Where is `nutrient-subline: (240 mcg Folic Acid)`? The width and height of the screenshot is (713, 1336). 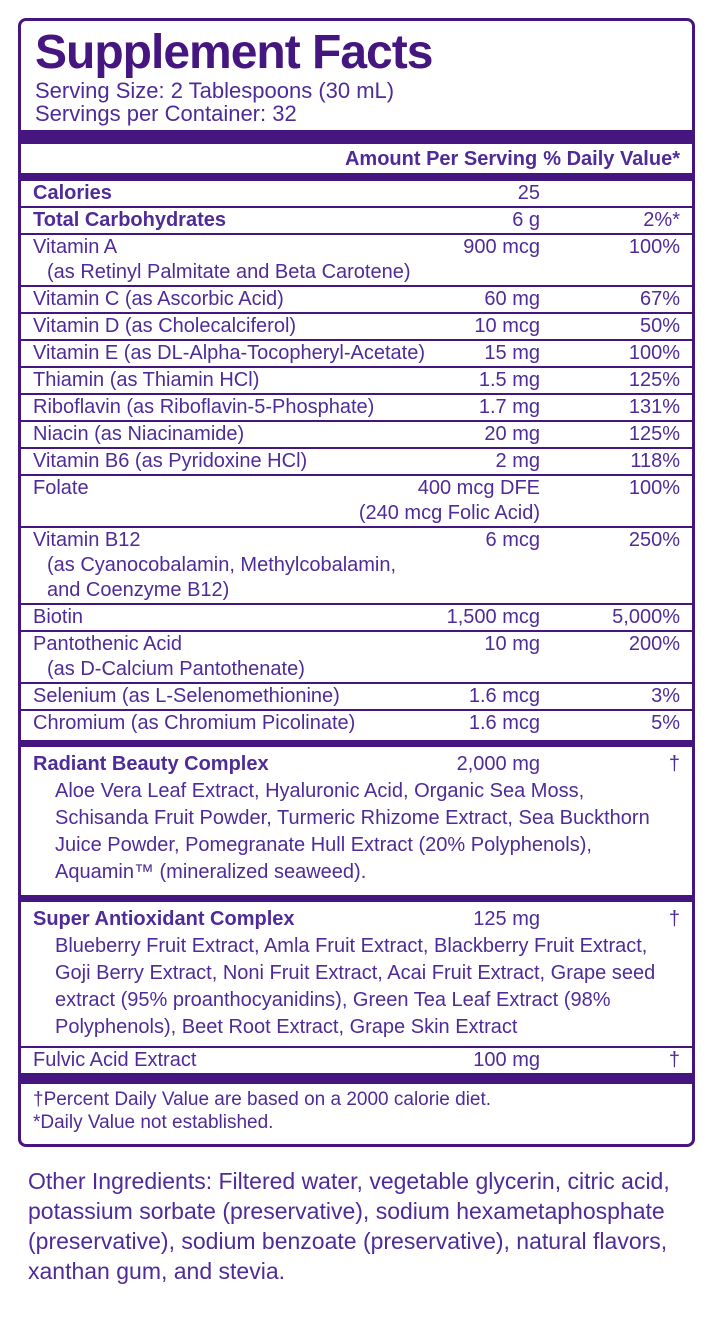
nutrient-subline: (240 mcg Folic Acid) is located at coordinates (449, 513).